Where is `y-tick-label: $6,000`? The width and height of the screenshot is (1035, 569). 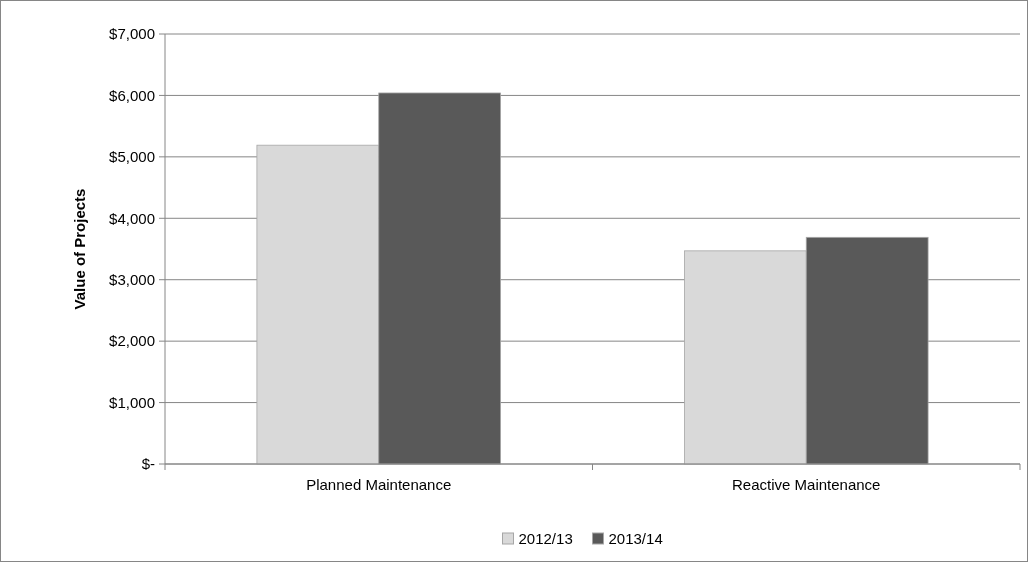 y-tick-label: $6,000 is located at coordinates (132, 95).